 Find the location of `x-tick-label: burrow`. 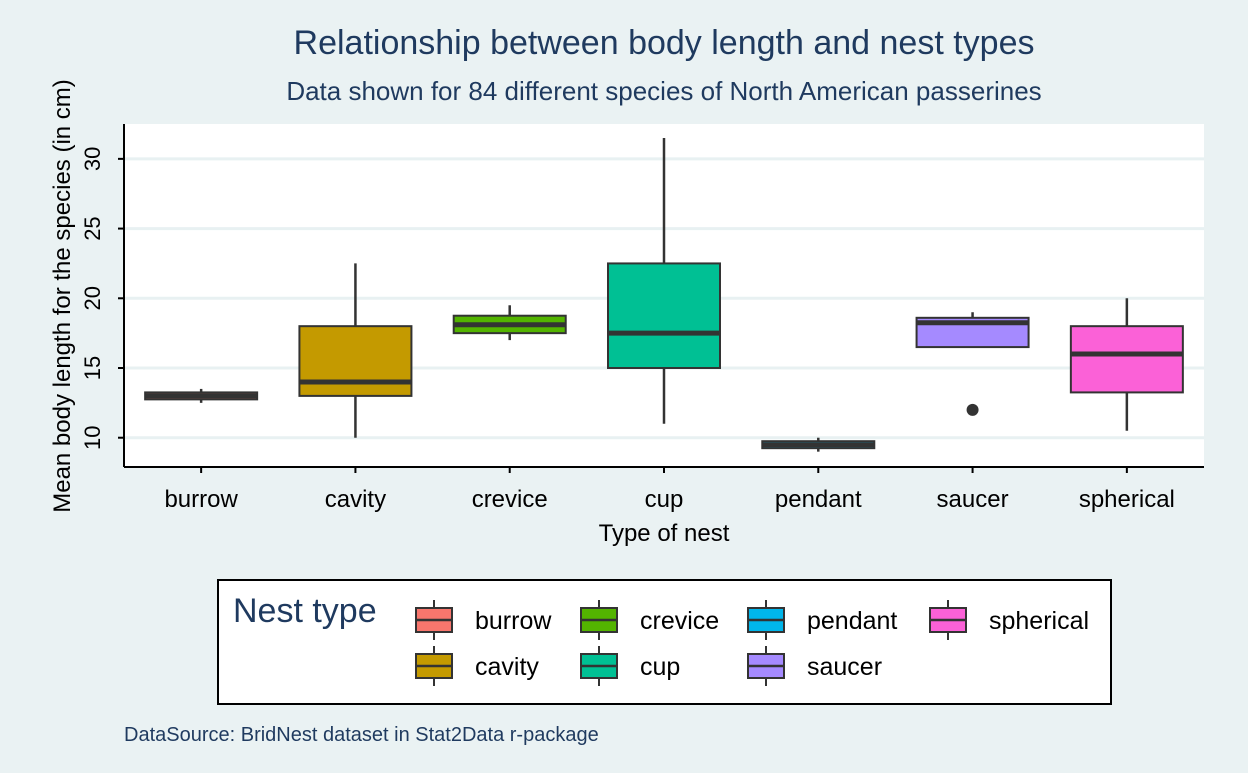

x-tick-label: burrow is located at coordinates (201, 499).